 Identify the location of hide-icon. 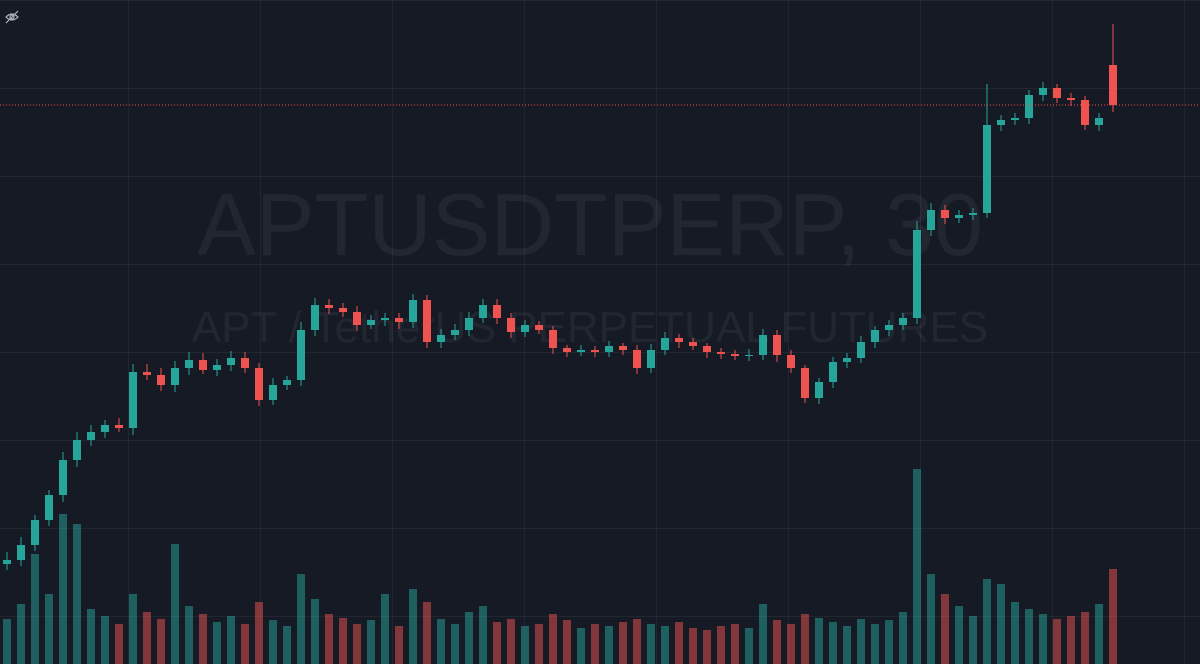
(12, 17).